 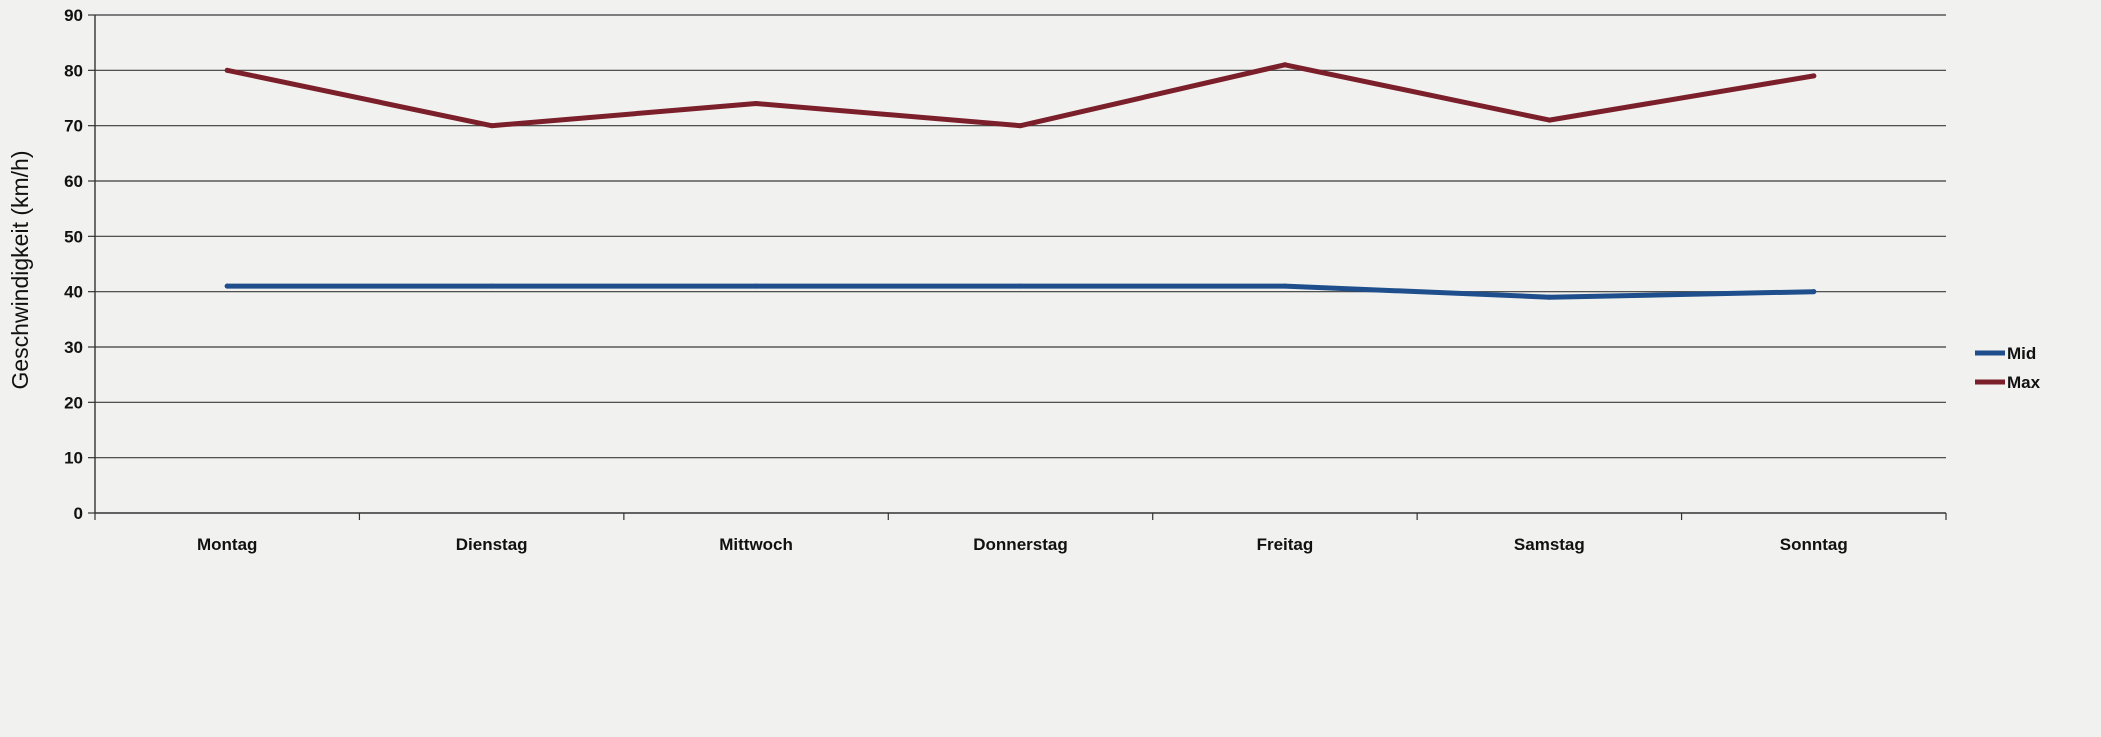 I want to click on x-tick-label: Samstag, so click(x=1549, y=544).